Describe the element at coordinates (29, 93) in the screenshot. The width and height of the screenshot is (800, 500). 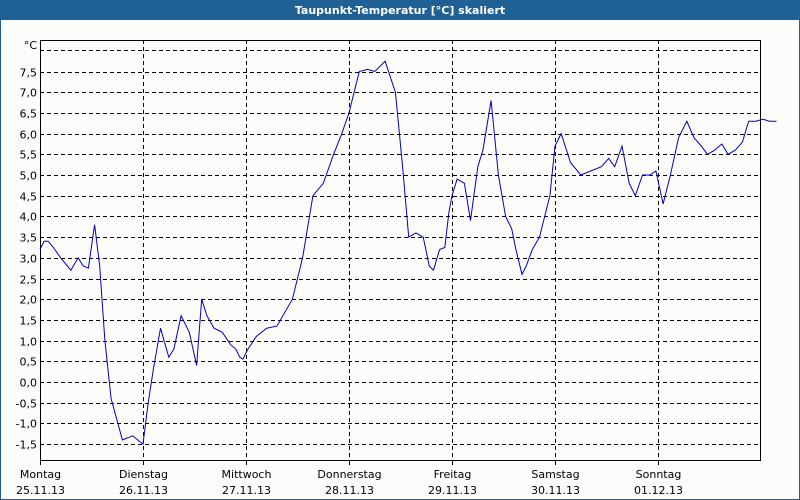
I see `y-tick-label: 7,0` at that location.